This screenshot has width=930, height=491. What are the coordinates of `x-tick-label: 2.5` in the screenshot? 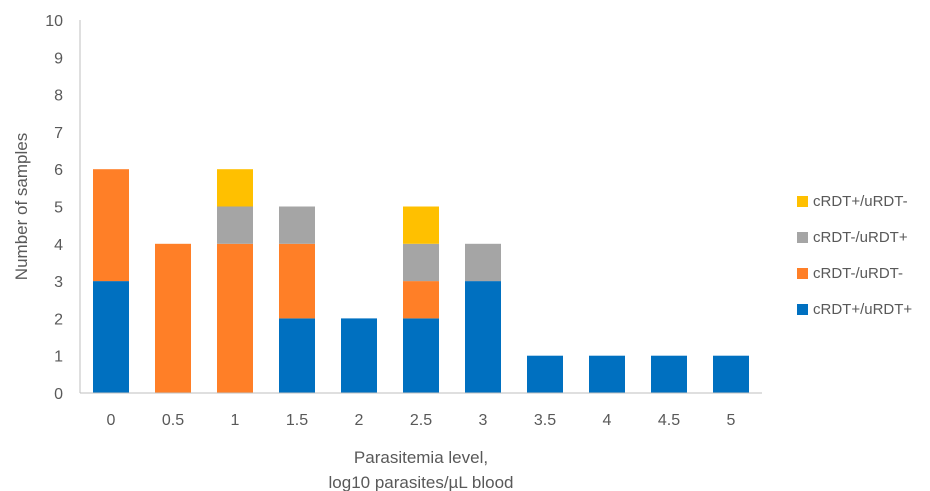 It's located at (421, 420).